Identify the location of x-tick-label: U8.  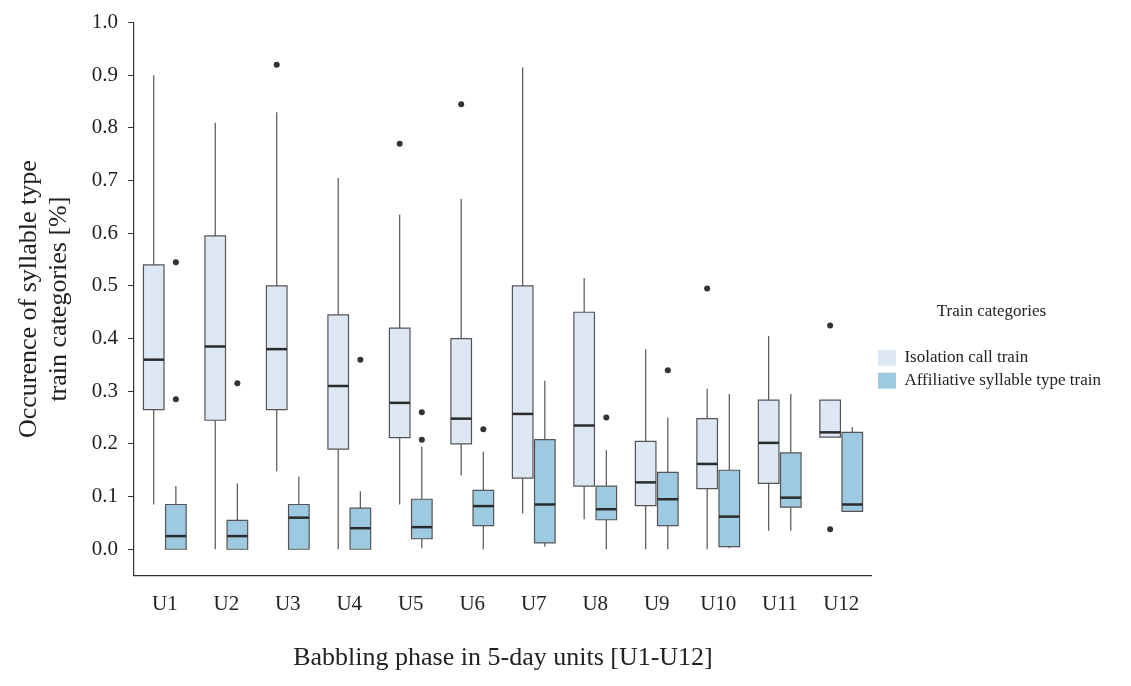
(595, 602).